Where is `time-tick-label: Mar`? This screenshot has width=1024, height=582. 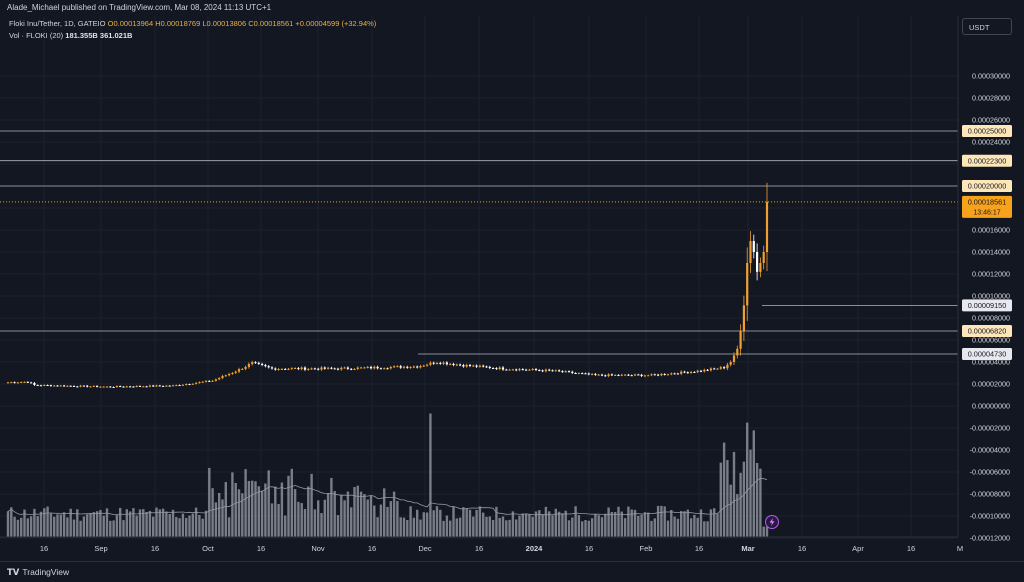
time-tick-label: Mar is located at coordinates (747, 548).